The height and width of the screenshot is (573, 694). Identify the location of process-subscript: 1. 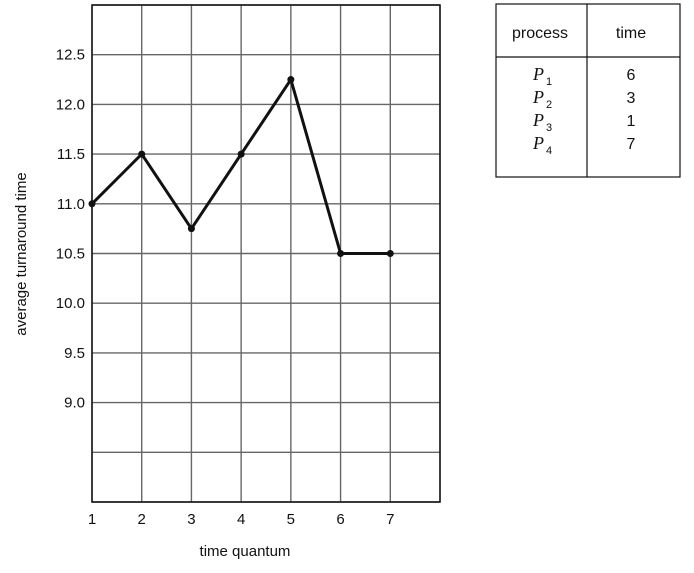
(549, 82).